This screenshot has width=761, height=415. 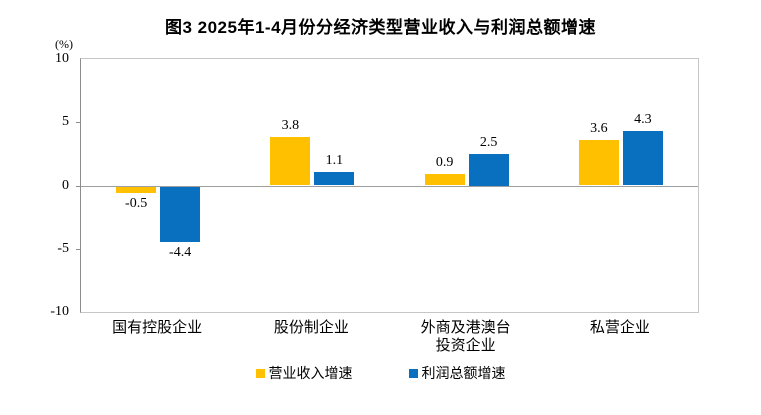 What do you see at coordinates (260, 373) in the screenshot?
I see `revenue-series-swatch-icon` at bounding box center [260, 373].